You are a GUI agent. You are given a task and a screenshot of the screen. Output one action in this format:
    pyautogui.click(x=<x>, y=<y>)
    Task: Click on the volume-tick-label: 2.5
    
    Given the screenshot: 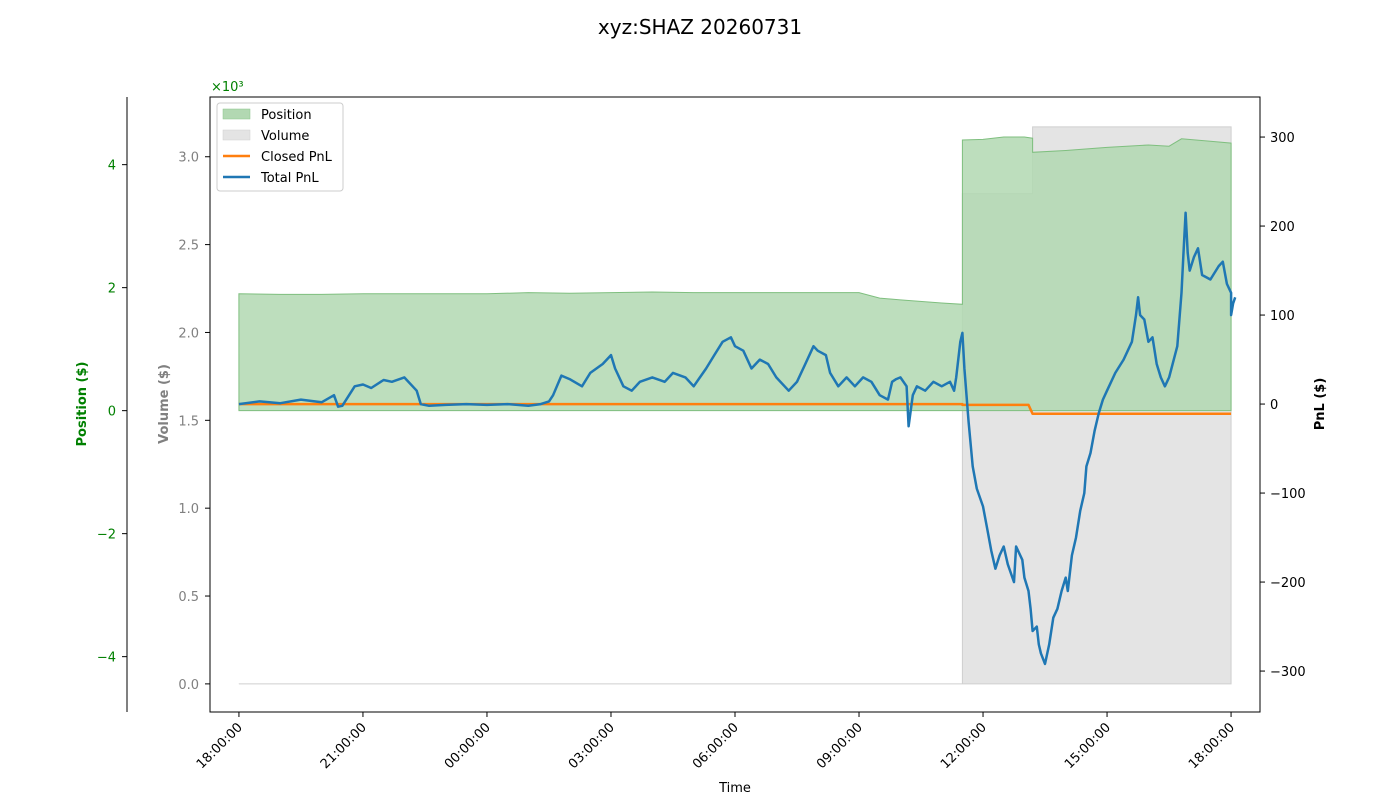 What is the action you would take?
    pyautogui.click(x=188, y=246)
    